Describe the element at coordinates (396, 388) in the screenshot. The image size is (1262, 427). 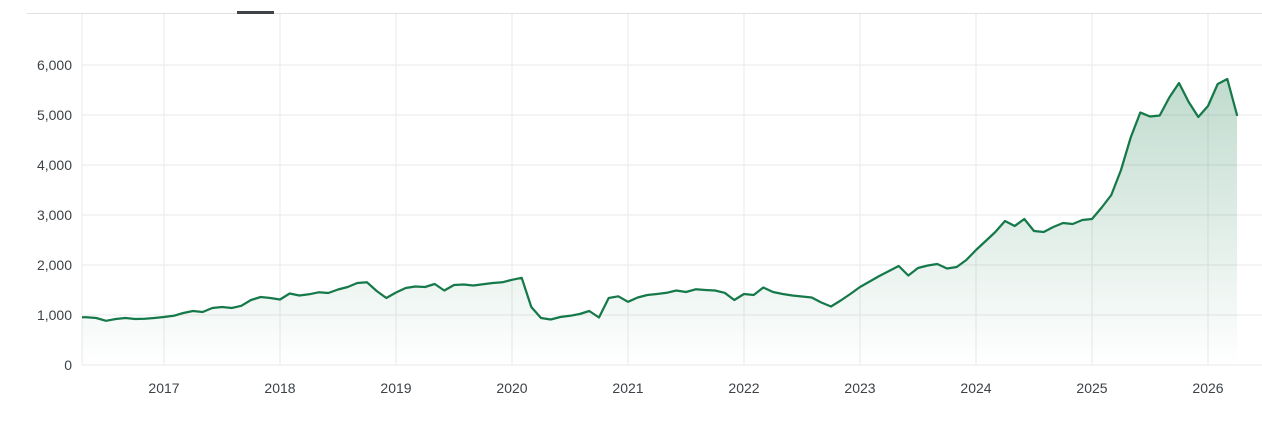
I see `x-axis-label: 2019` at that location.